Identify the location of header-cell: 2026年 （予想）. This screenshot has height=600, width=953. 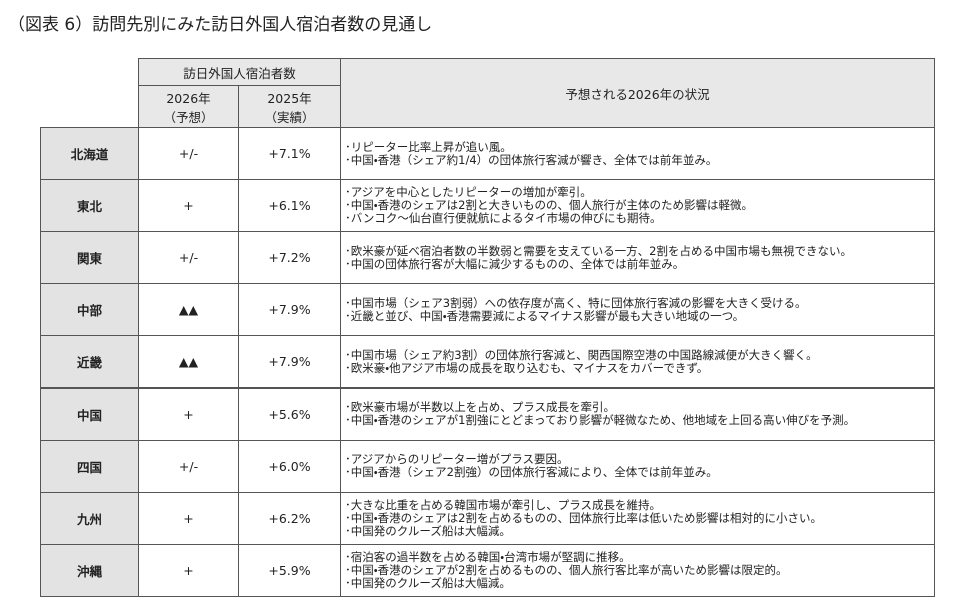
(188, 106).